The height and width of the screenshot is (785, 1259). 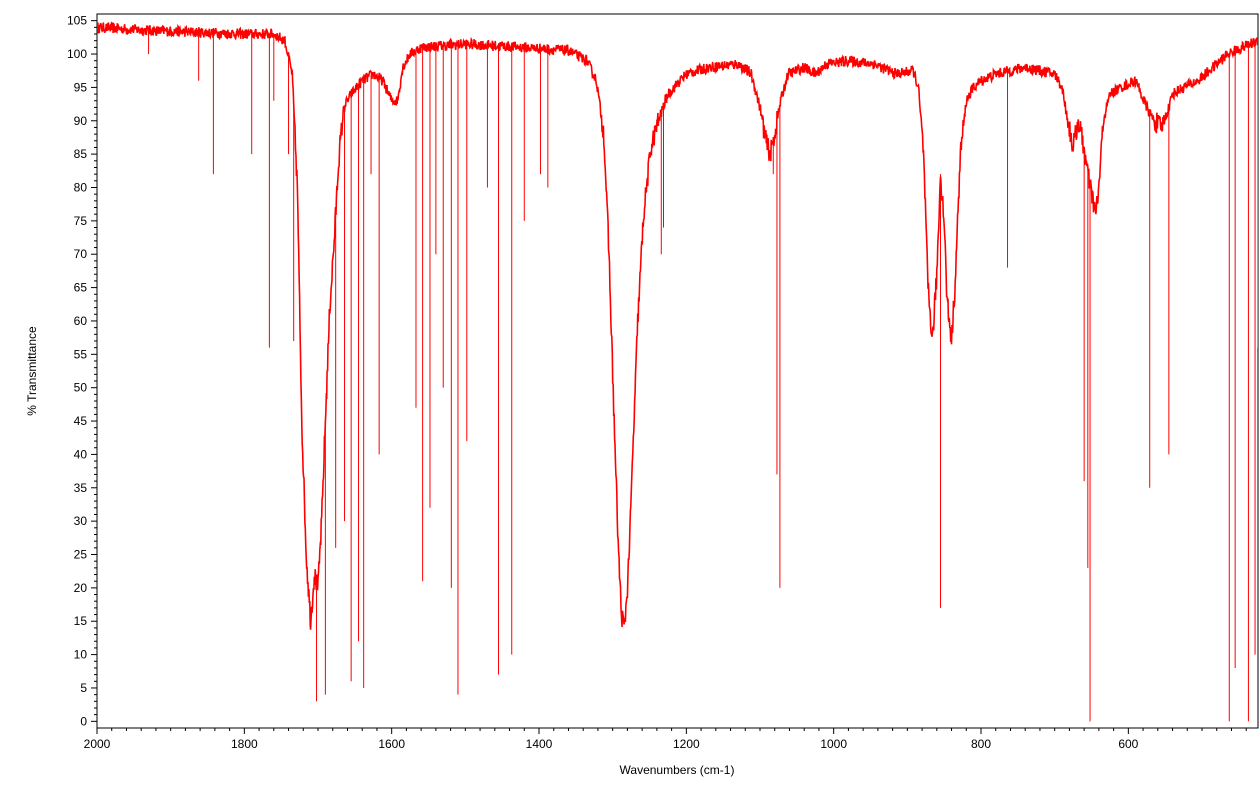 I want to click on y-tick-label: 10, so click(x=81, y=655).